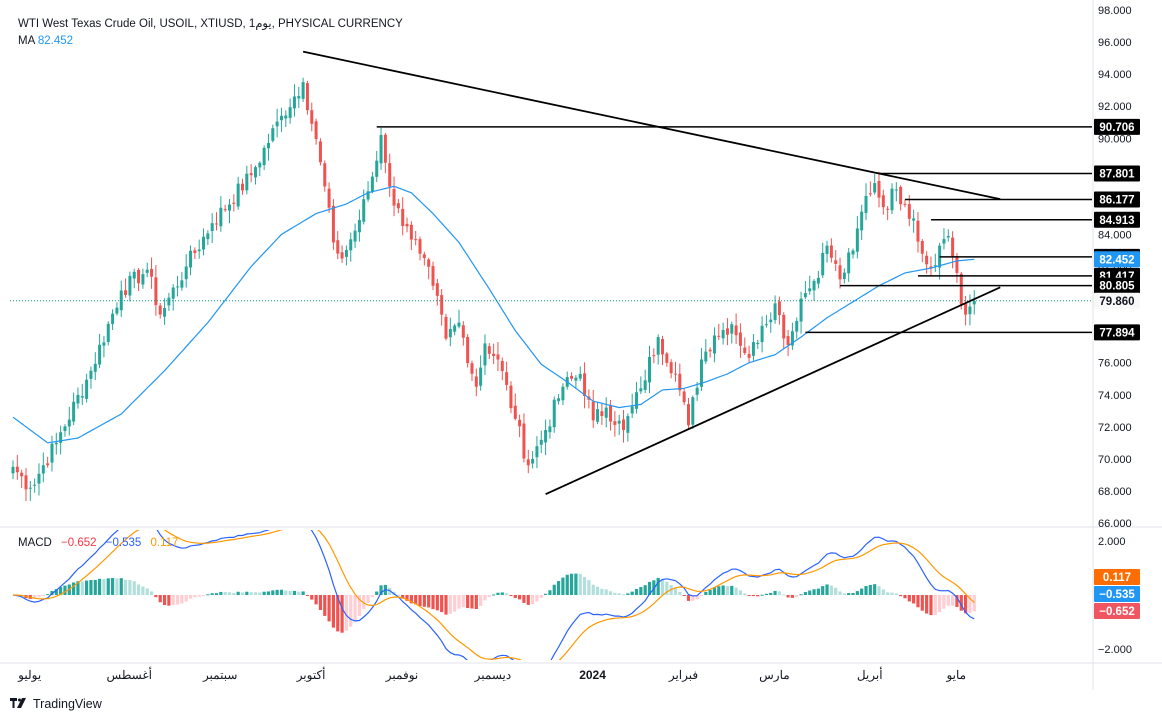  I want to click on macd-axis-tick: 2.000, so click(1112, 542).